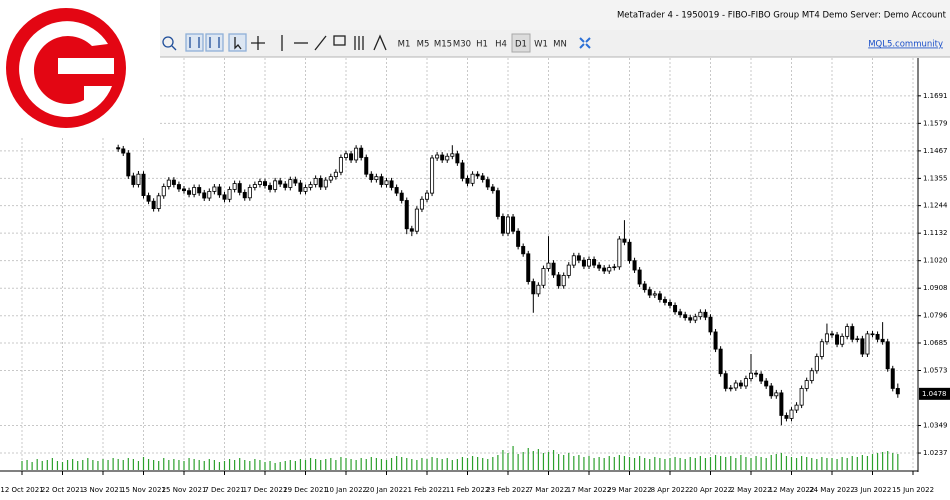 This screenshot has height=500, width=950. Describe the element at coordinates (143, 490) in the screenshot. I see `x-tick-label: 15 Nov 2021` at that location.